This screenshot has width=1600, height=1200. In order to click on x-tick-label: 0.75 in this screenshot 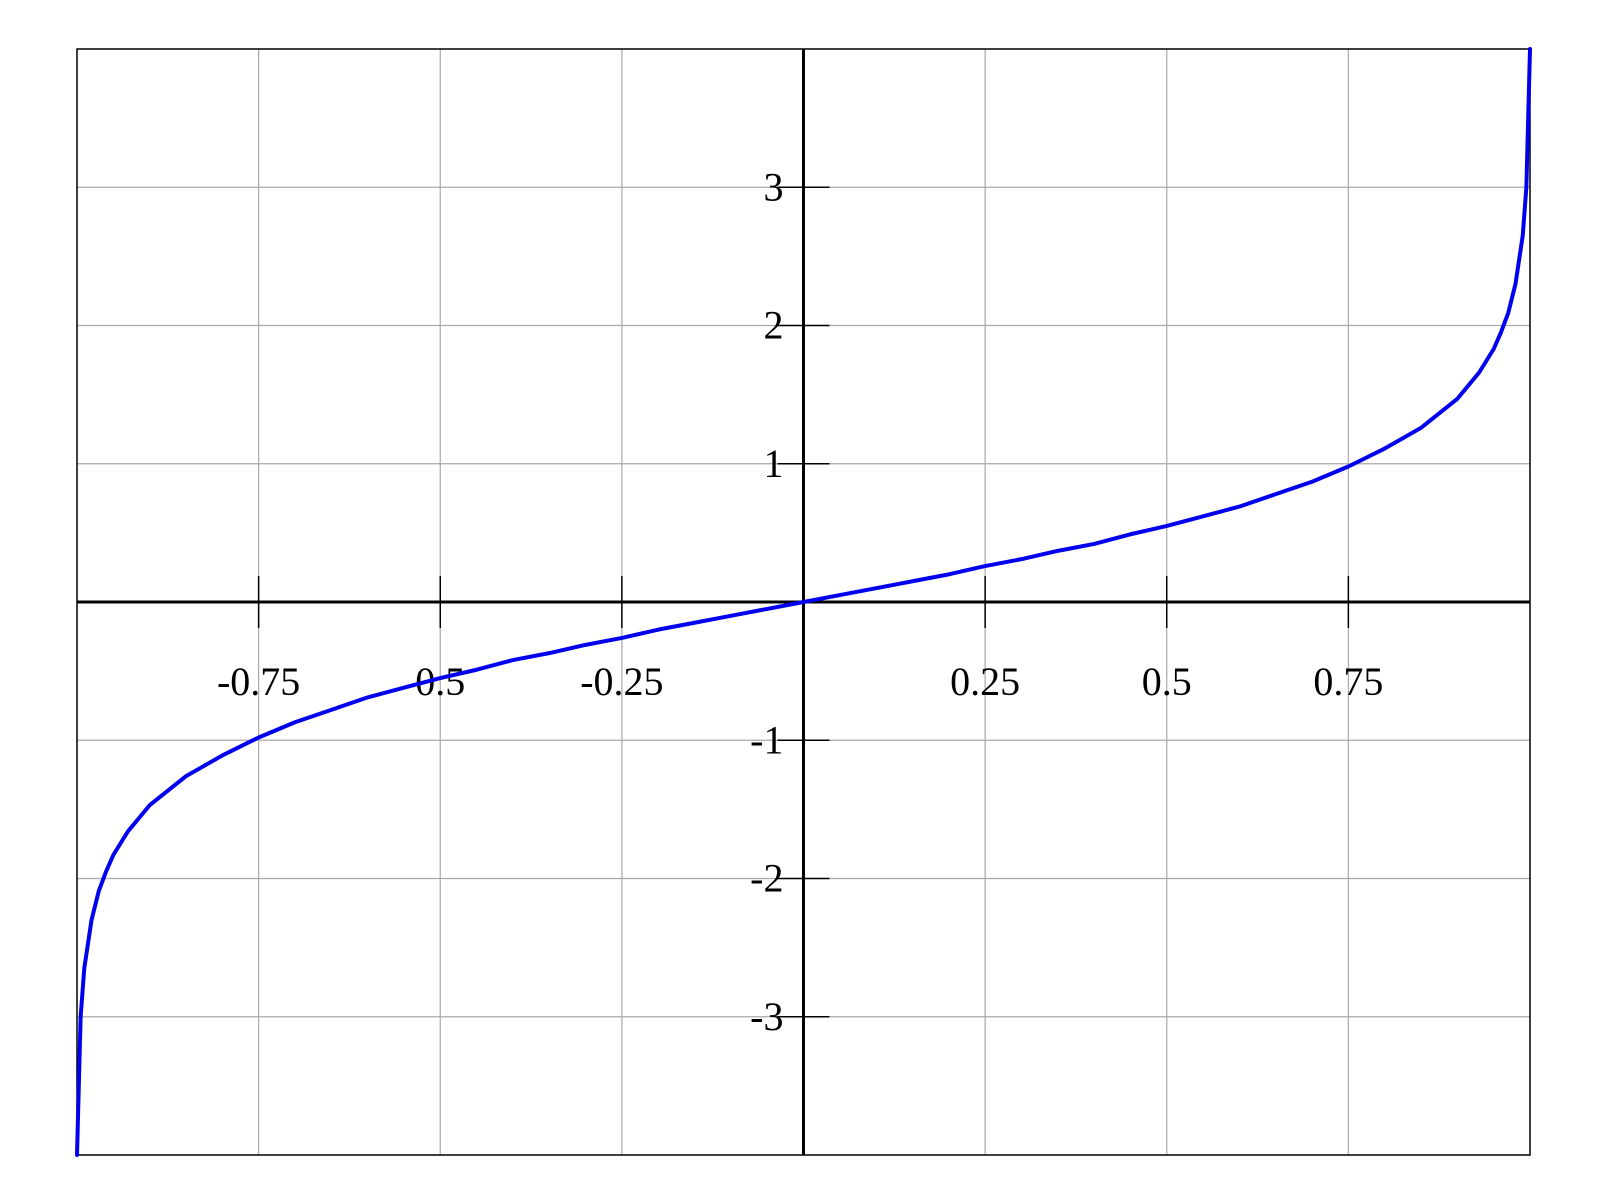, I will do `click(1348, 681)`.